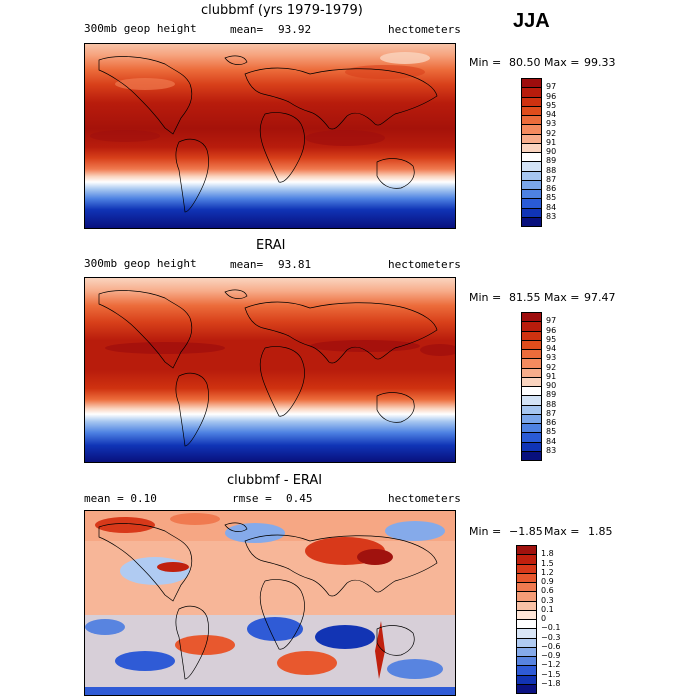 Image resolution: width=700 pixels, height=700 pixels. Describe the element at coordinates (485, 531) in the screenshot. I see `panel3-min-label: Min =` at that location.